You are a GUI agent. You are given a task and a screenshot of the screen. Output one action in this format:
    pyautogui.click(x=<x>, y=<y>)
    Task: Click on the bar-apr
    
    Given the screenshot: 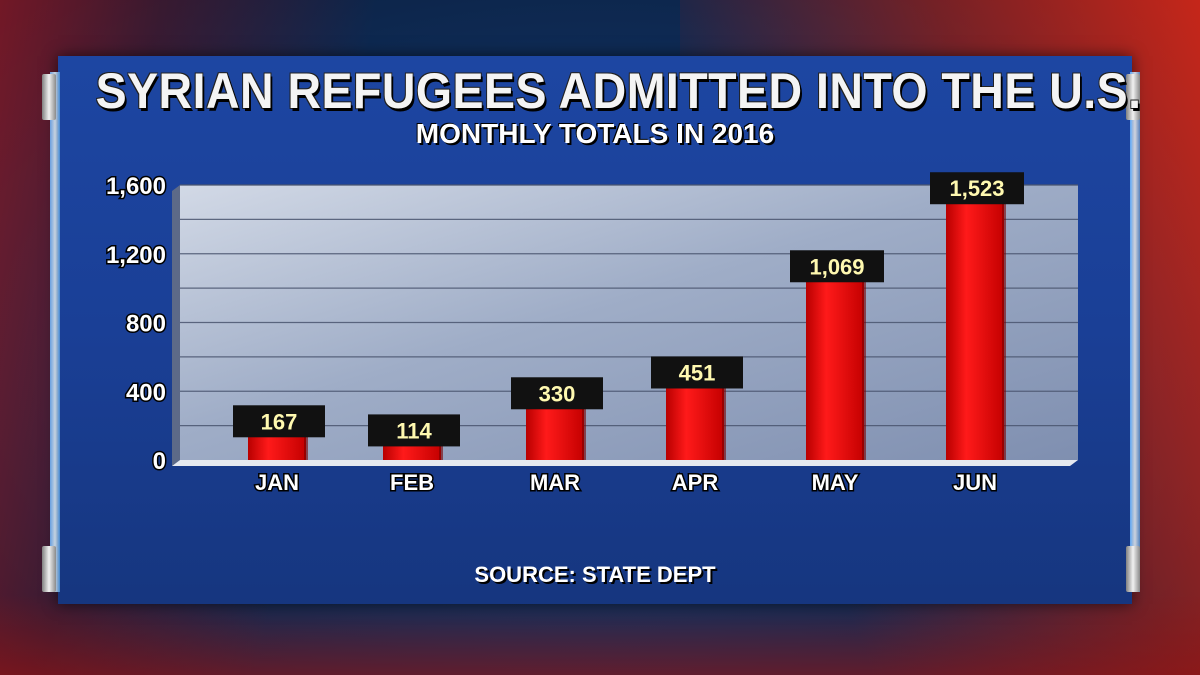 What is the action you would take?
    pyautogui.click(x=695, y=421)
    